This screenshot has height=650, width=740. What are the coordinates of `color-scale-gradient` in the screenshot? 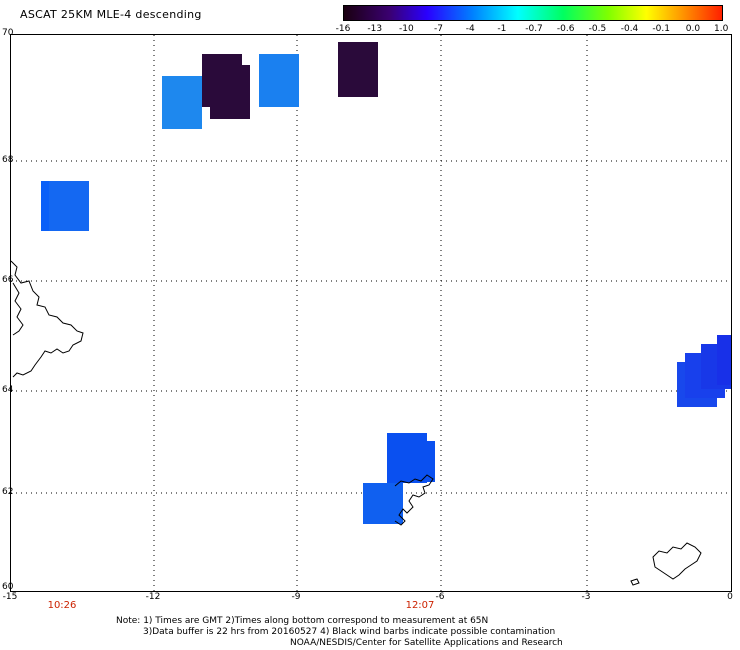 It's located at (533, 13).